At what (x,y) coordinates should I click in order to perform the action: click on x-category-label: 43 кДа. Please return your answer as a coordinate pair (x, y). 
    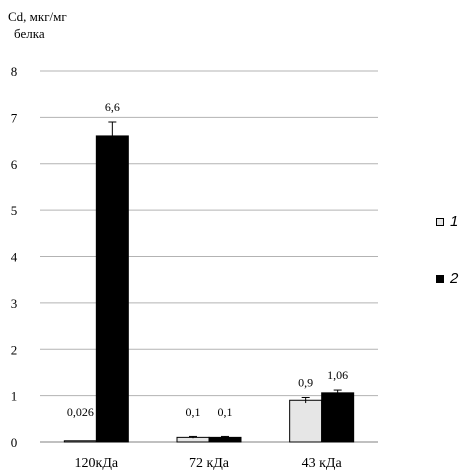
    Looking at the image, I should click on (322, 463).